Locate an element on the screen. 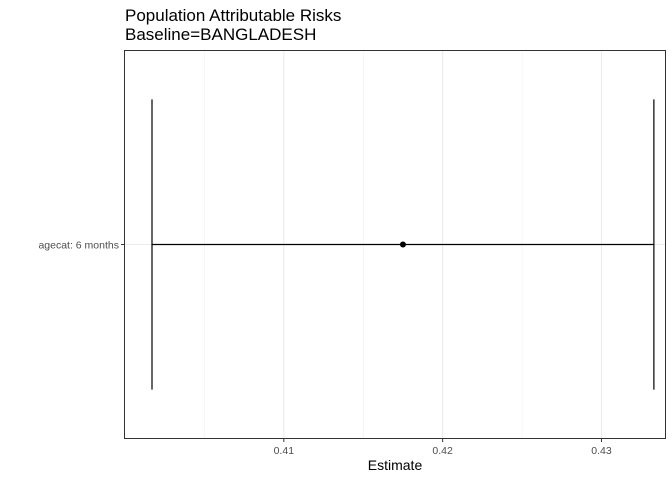 This screenshot has height=480, width=672. estimate-point is located at coordinates (402, 244).